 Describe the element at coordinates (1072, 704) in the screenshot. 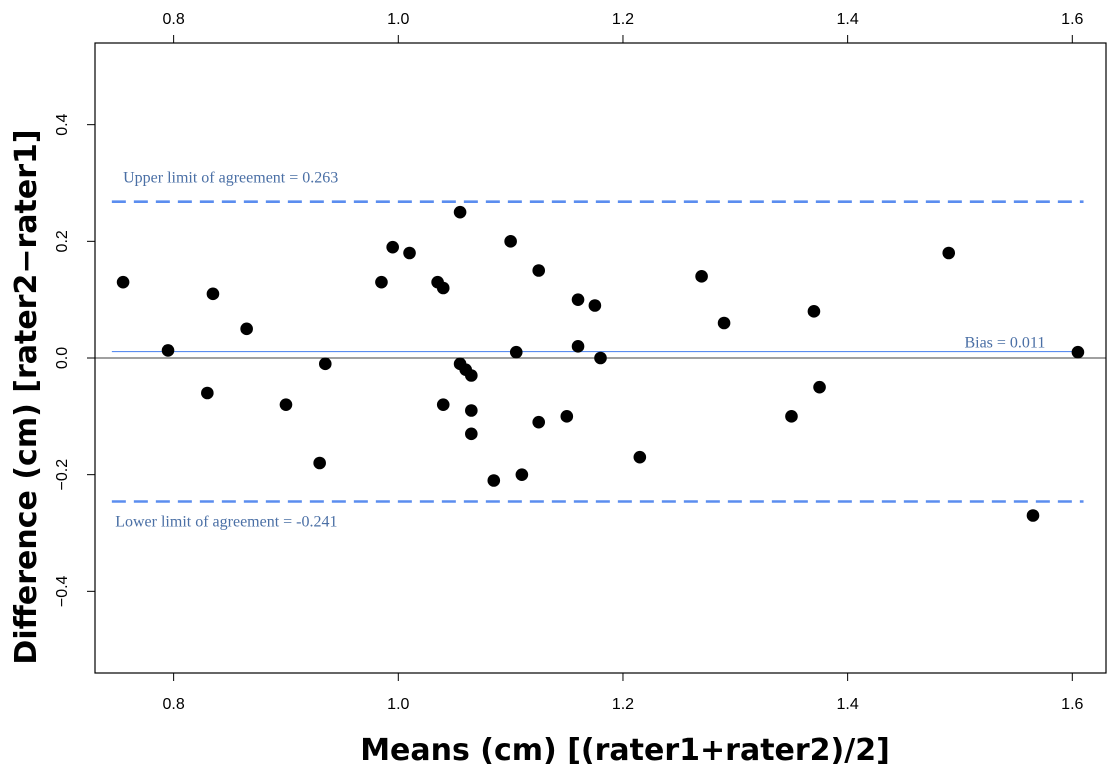

I see `x-tick-label: 1.6` at that location.